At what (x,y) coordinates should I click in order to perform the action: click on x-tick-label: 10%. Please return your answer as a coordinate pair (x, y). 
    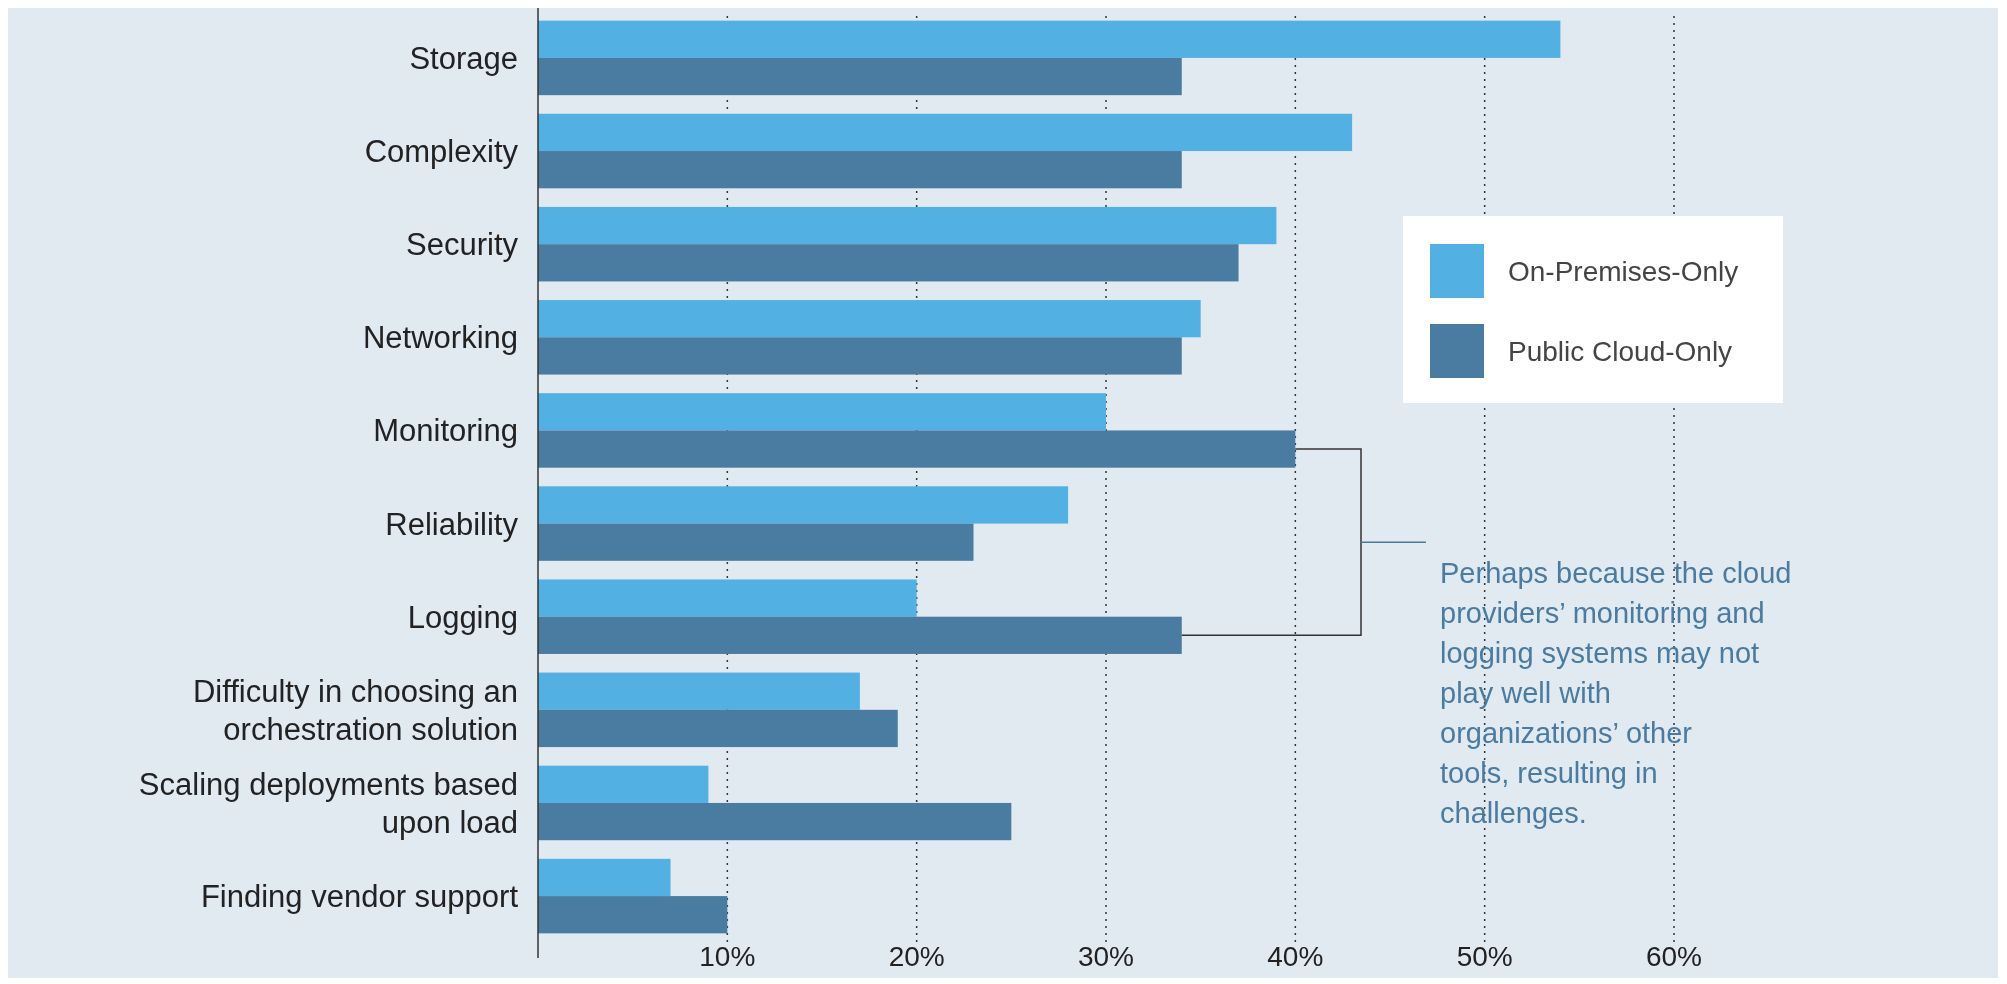
    Looking at the image, I should click on (727, 956).